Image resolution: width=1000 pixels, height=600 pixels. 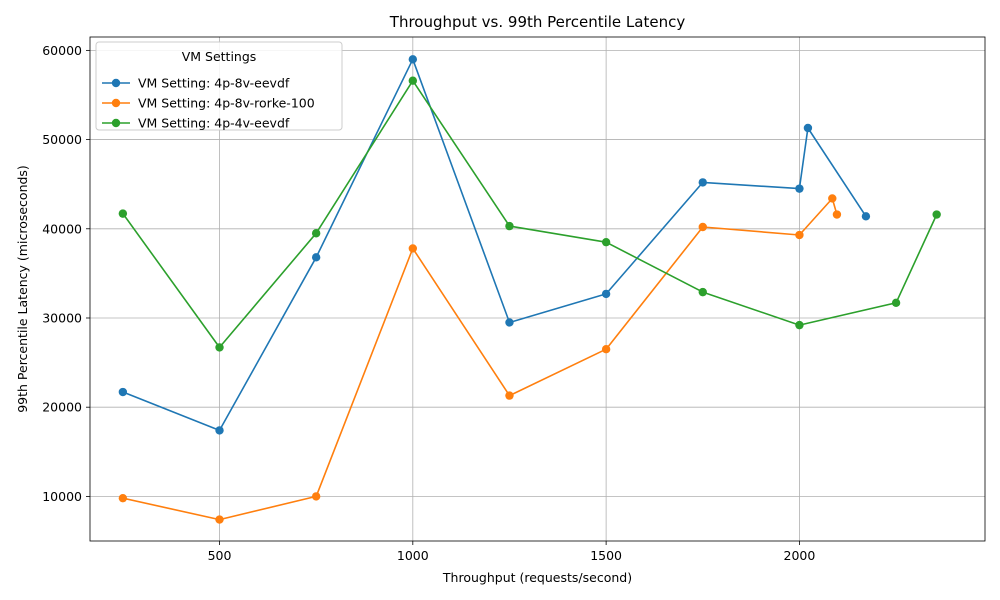 I want to click on x-tick-label: 500, so click(x=220, y=555).